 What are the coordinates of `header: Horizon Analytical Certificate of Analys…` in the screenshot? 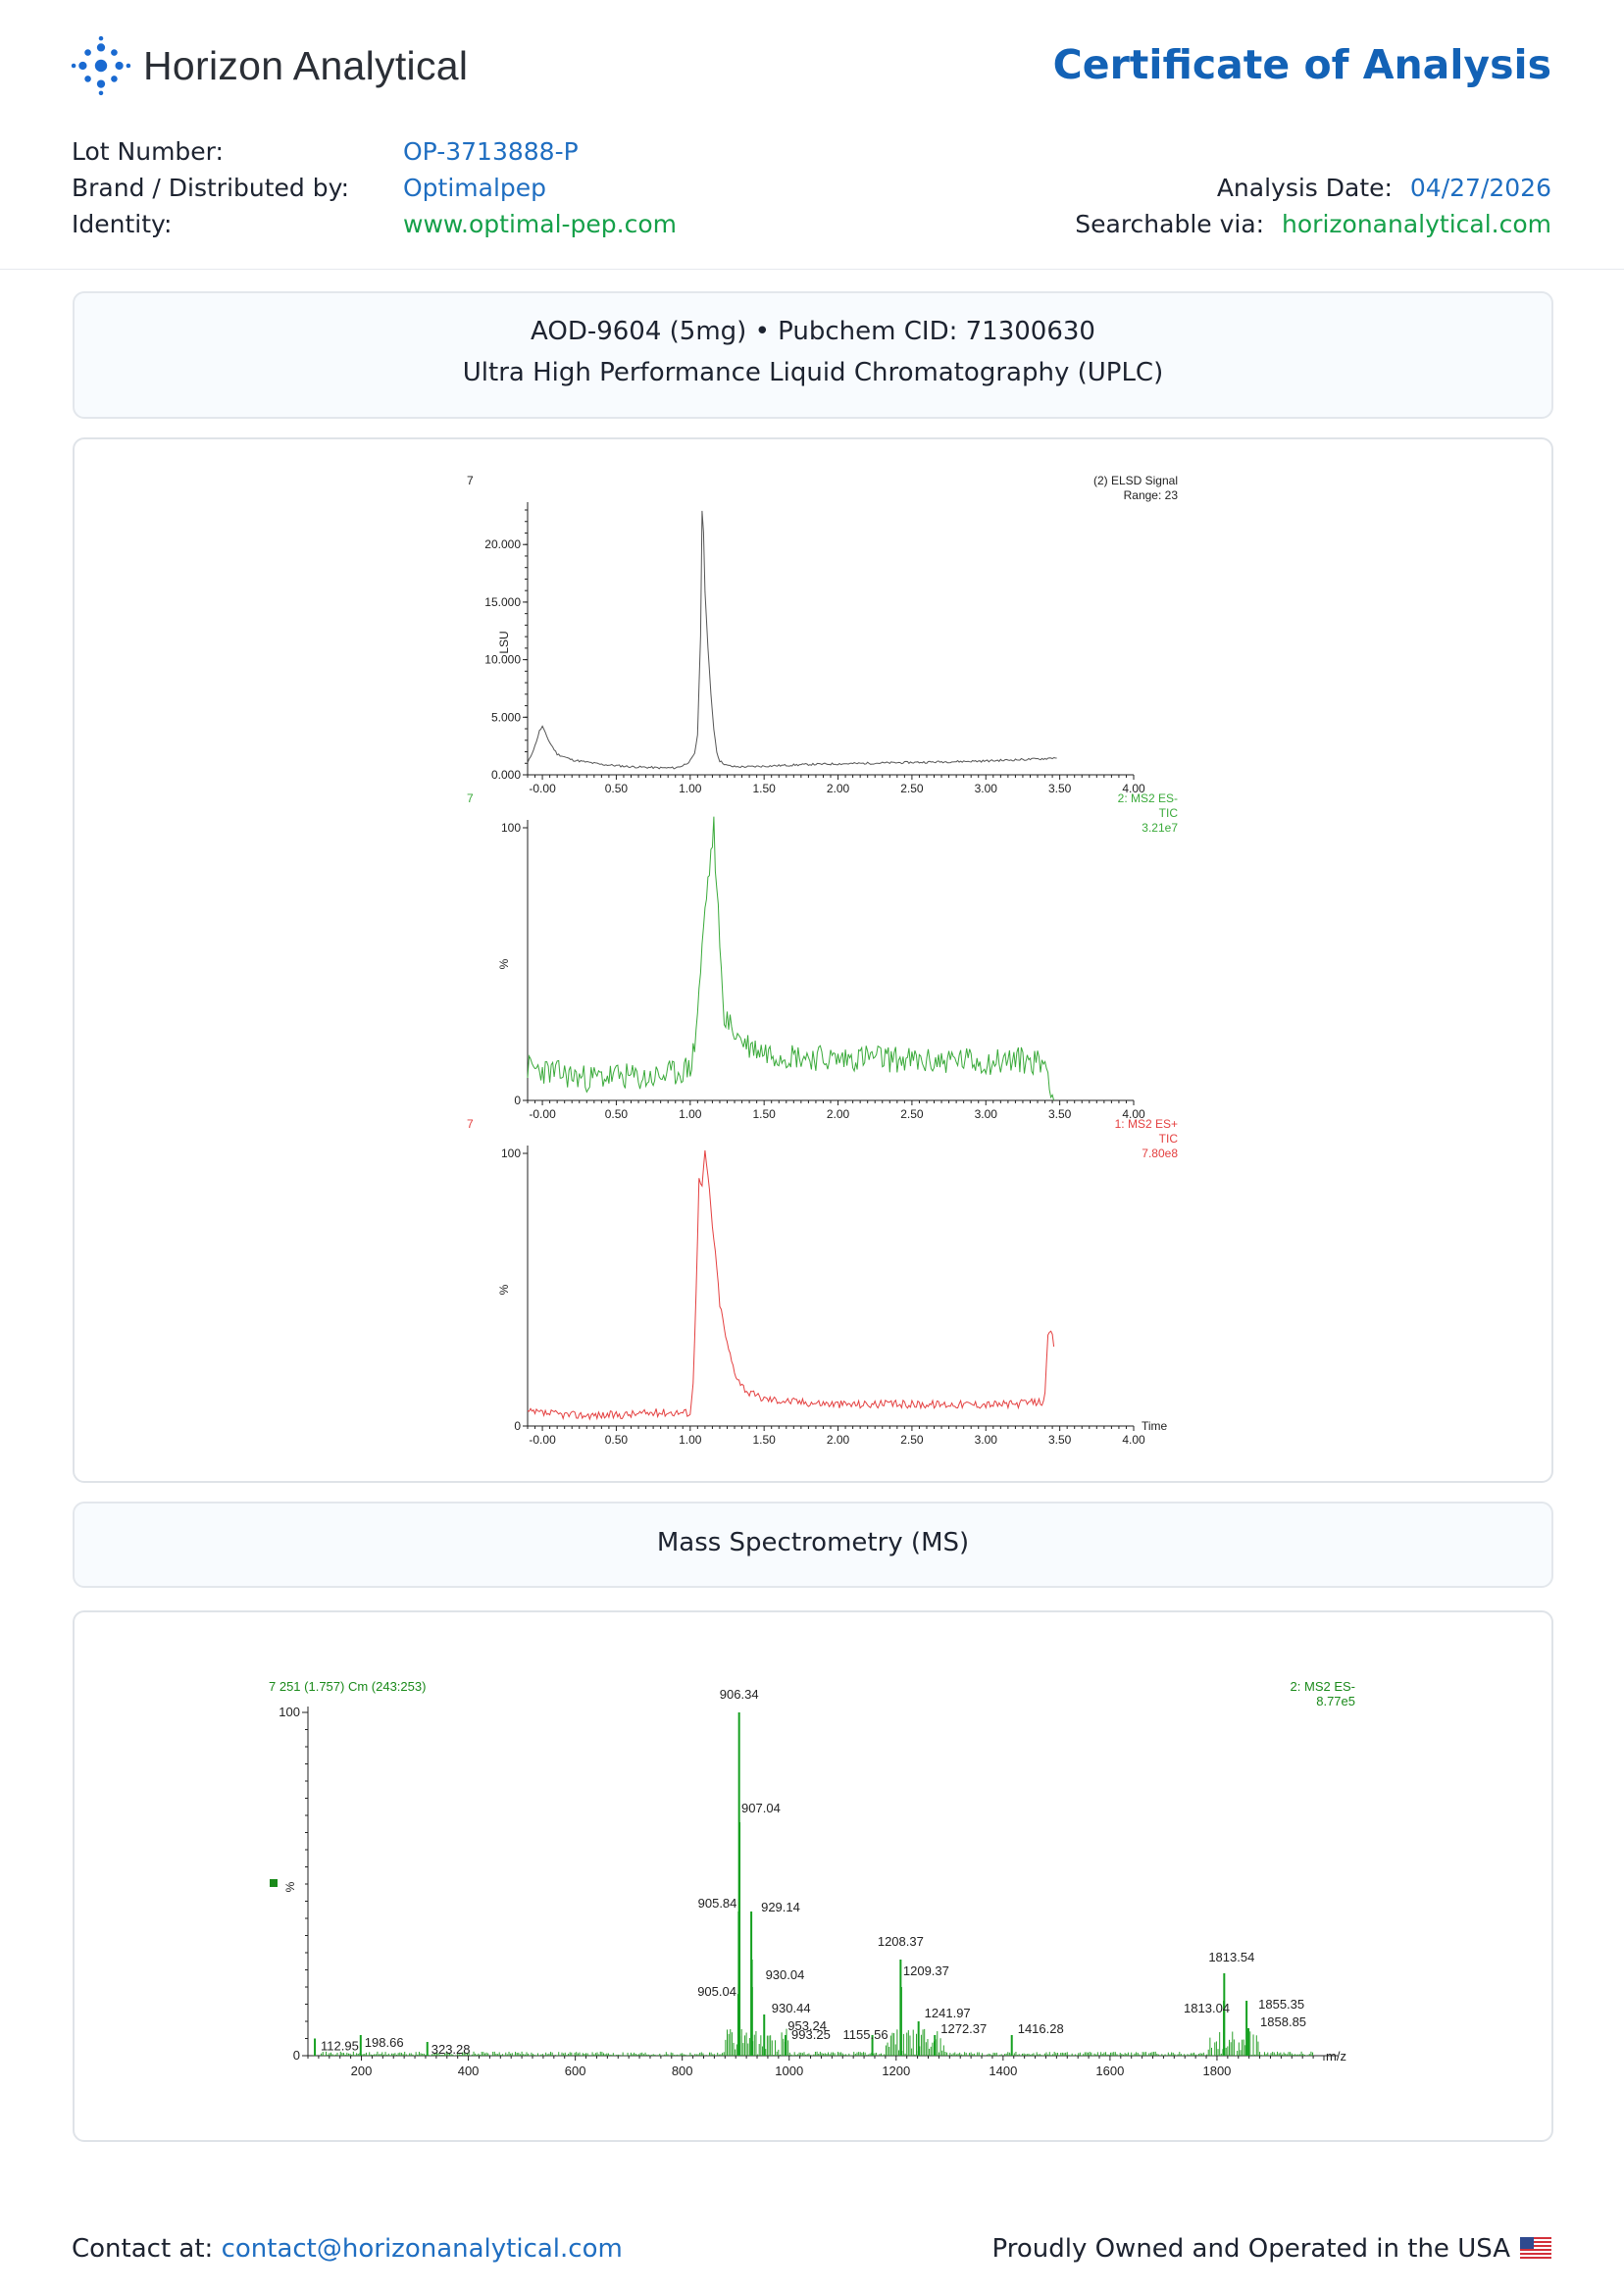 It's located at (812, 135).